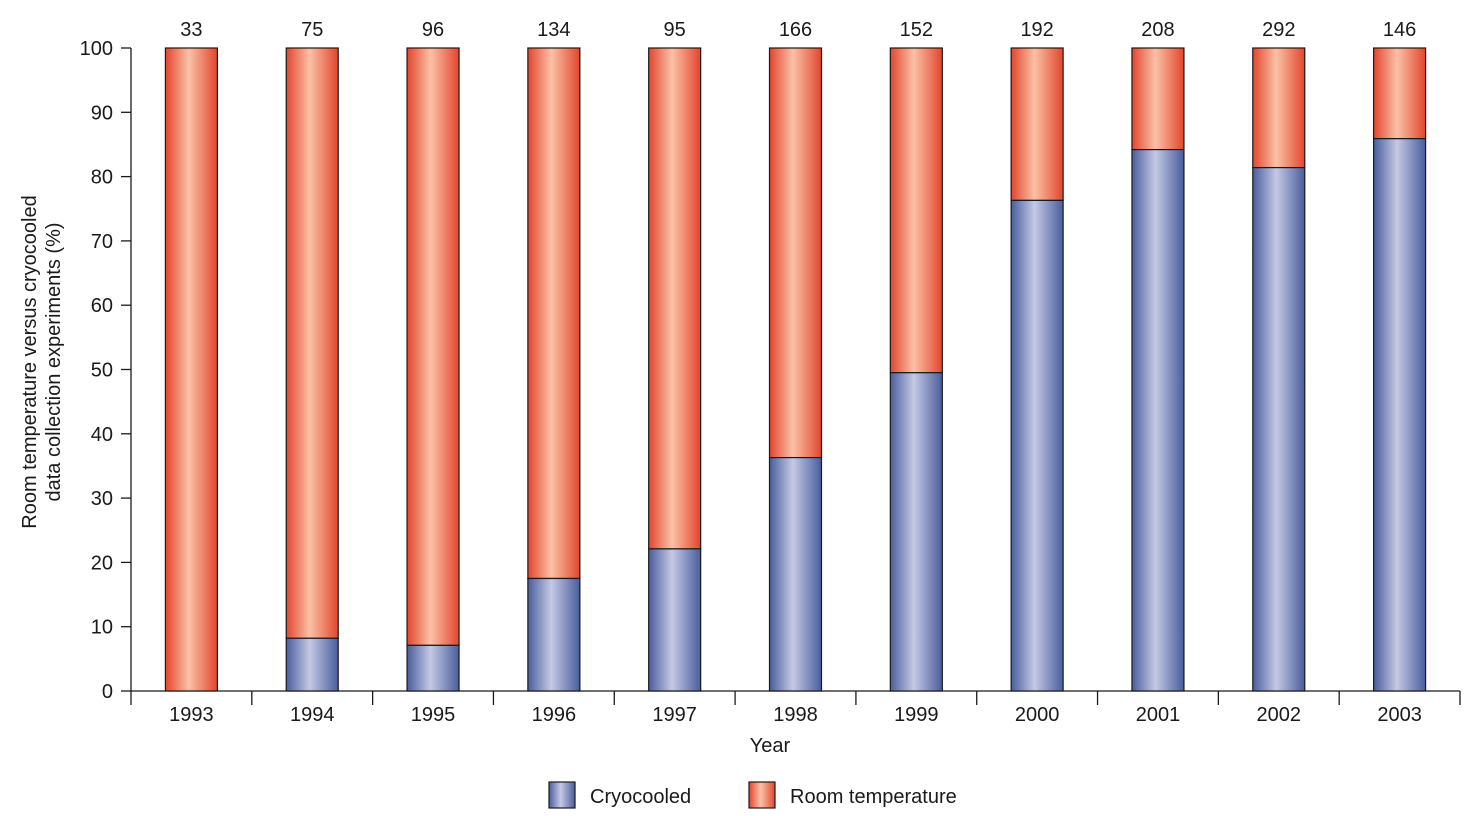 Image resolution: width=1472 pixels, height=816 pixels. Describe the element at coordinates (312, 30) in the screenshot. I see `count-label-1994: 75` at that location.